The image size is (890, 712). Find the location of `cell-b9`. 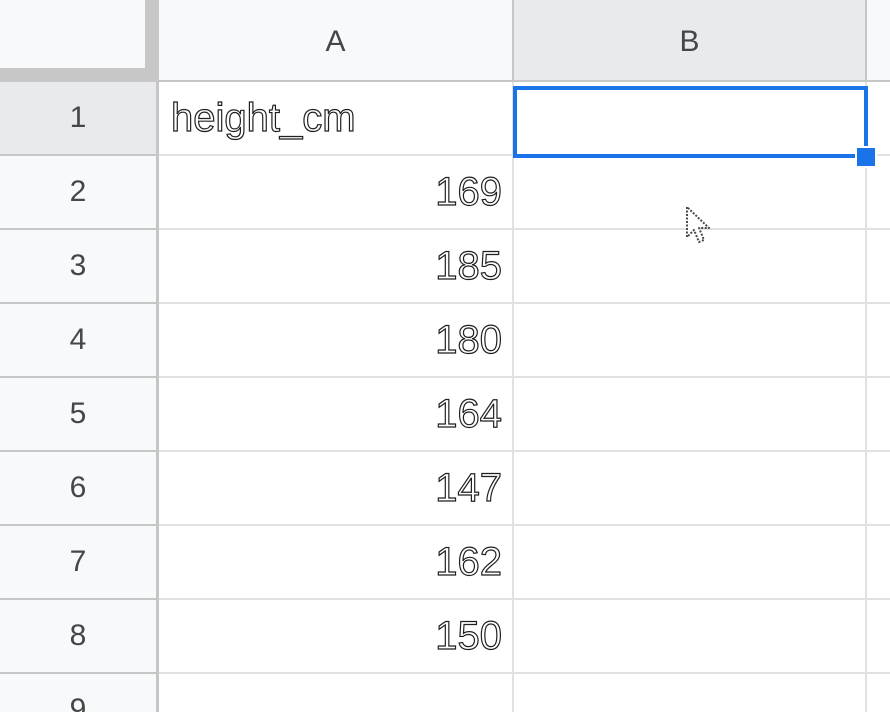

cell-b9 is located at coordinates (690, 693).